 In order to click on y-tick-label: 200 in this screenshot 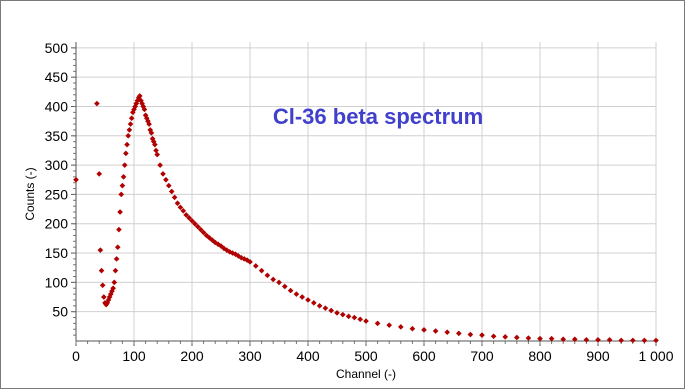, I will do `click(57, 224)`.